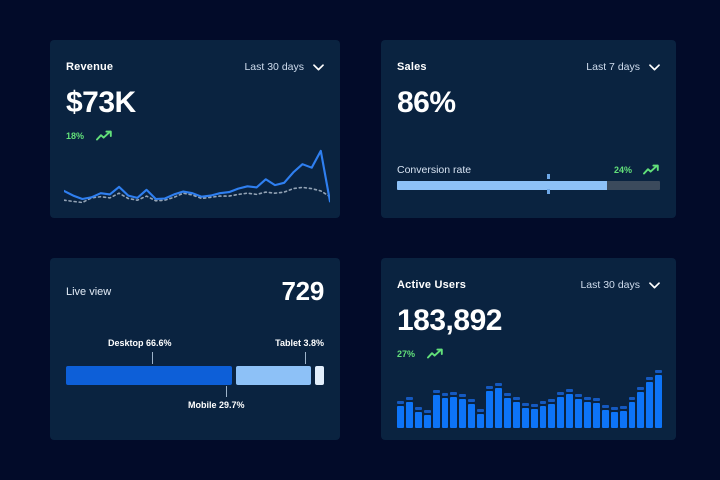  What do you see at coordinates (101, 102) in the screenshot?
I see `revenue-value: $73K` at bounding box center [101, 102].